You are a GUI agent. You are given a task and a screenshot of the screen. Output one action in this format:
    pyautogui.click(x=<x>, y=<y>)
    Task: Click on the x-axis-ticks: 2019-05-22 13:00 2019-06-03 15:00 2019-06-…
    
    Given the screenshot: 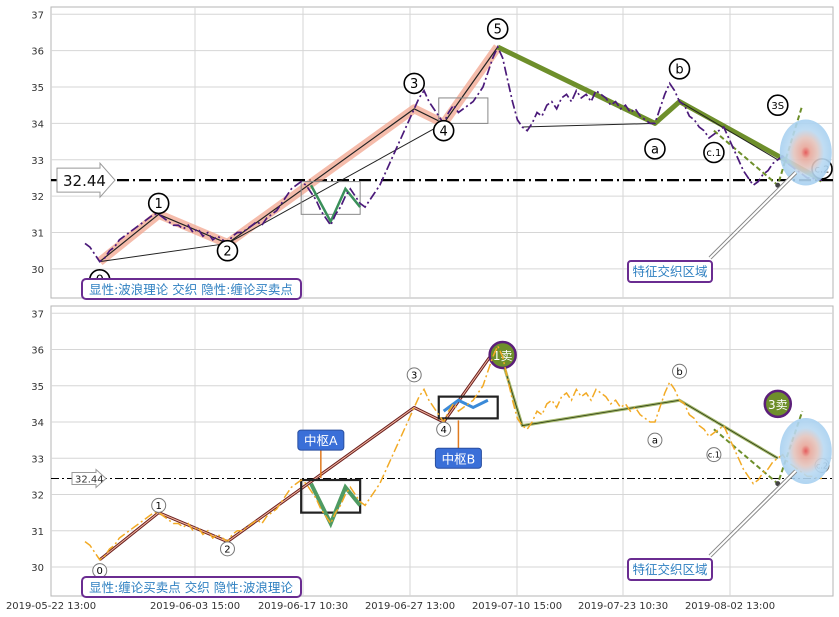 What is the action you would take?
    pyautogui.click(x=390, y=606)
    